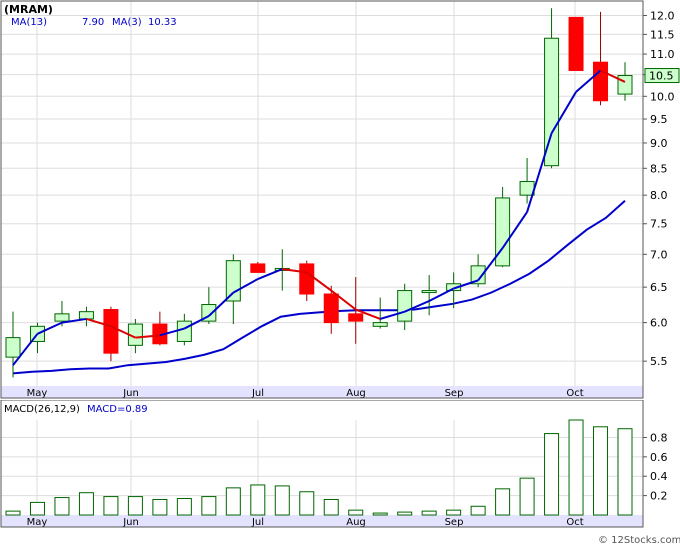  What do you see at coordinates (29, 22) in the screenshot?
I see `ma13-label: MA(13)` at bounding box center [29, 22].